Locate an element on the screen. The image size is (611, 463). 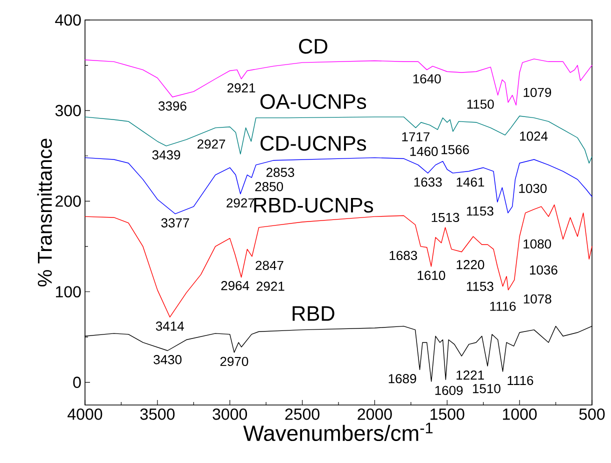
x-tick-label: 2000 is located at coordinates (375, 414).